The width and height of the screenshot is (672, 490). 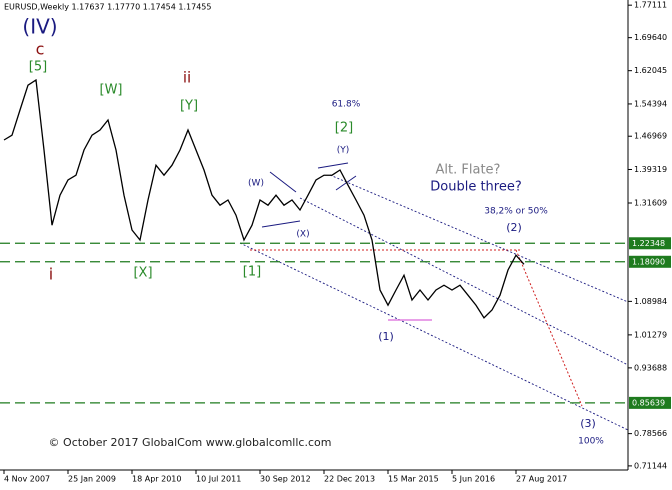 What do you see at coordinates (650, 70) in the screenshot?
I see `y-tick-label: 1.62045` at bounding box center [650, 70].